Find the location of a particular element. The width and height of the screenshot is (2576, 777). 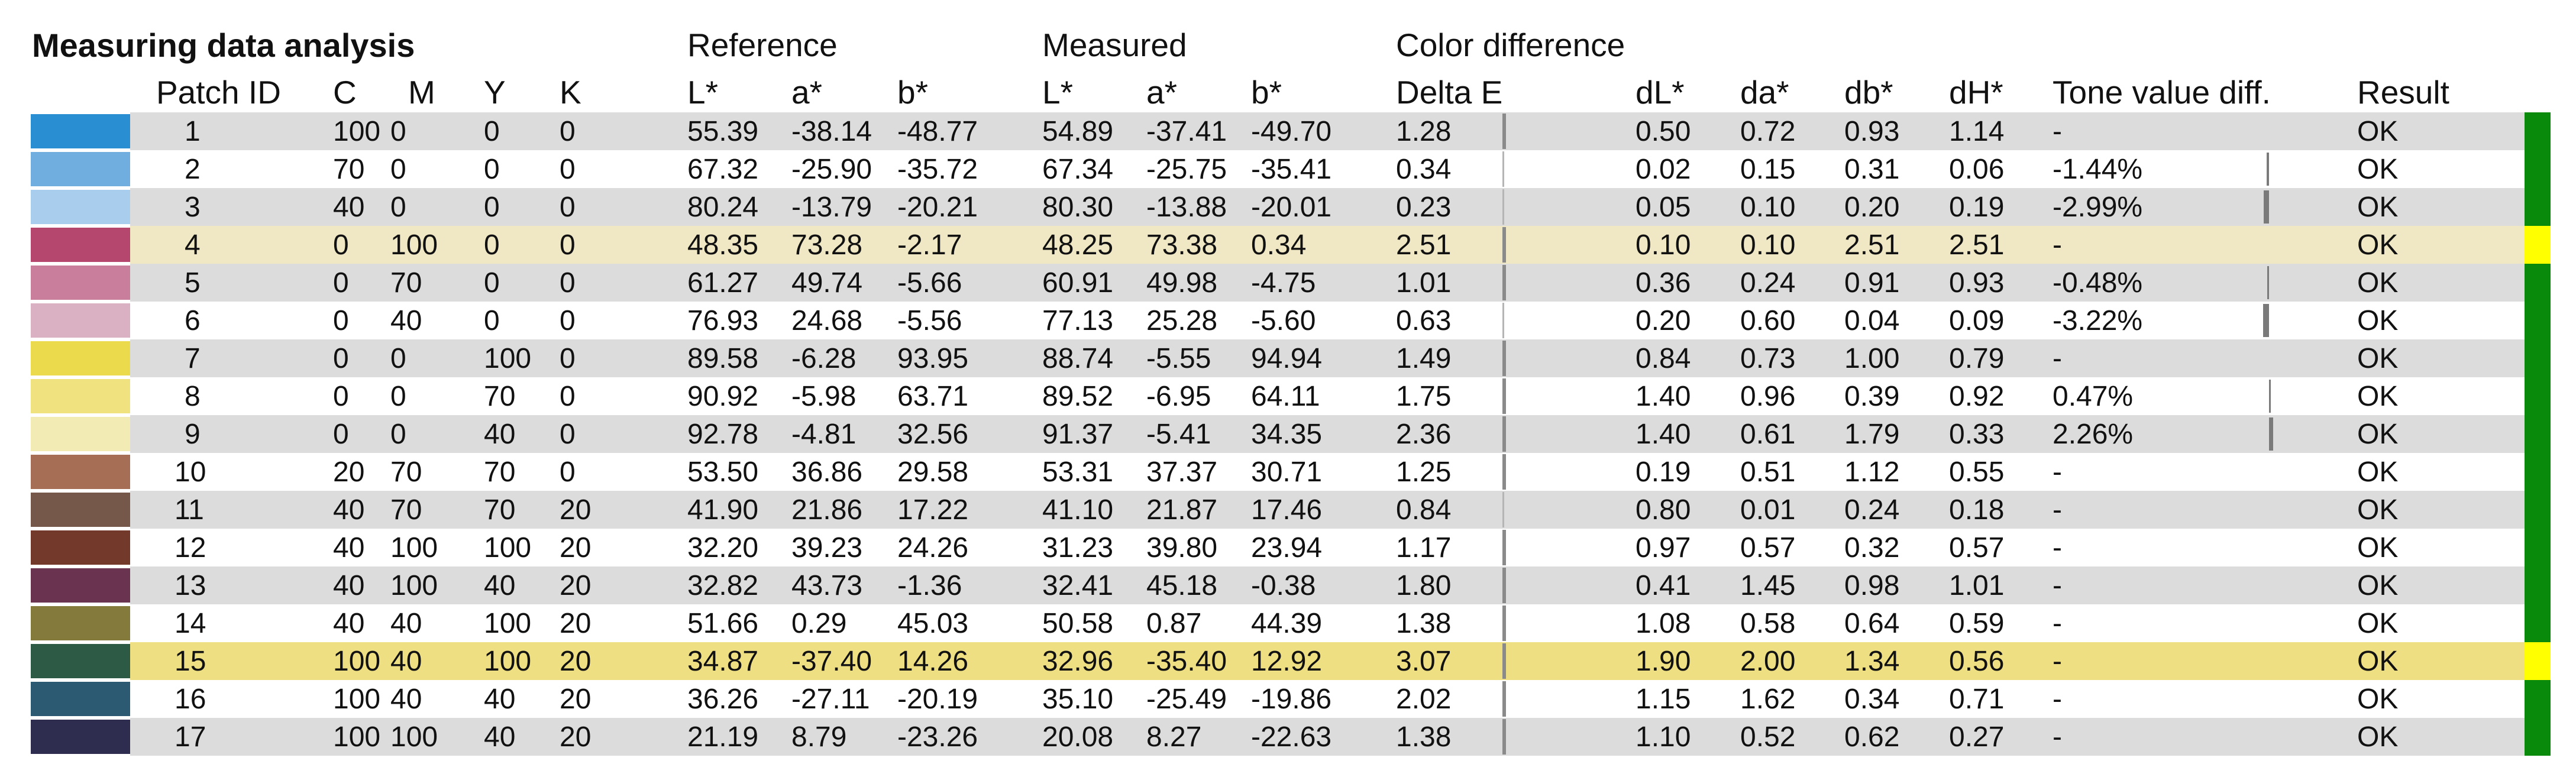

col-header-meas-a: a* is located at coordinates (1161, 92).